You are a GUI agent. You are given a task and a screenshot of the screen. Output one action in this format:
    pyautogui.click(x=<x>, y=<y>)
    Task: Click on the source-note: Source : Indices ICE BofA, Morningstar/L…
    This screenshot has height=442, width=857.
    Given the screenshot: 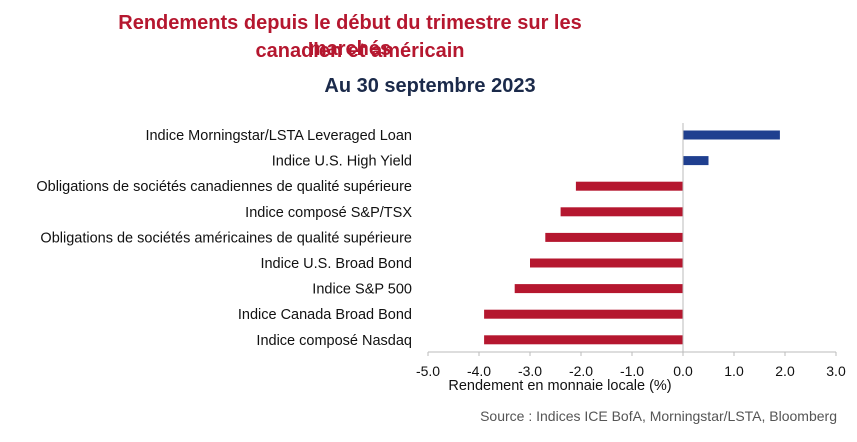 What is the action you would take?
    pyautogui.click(x=658, y=416)
    